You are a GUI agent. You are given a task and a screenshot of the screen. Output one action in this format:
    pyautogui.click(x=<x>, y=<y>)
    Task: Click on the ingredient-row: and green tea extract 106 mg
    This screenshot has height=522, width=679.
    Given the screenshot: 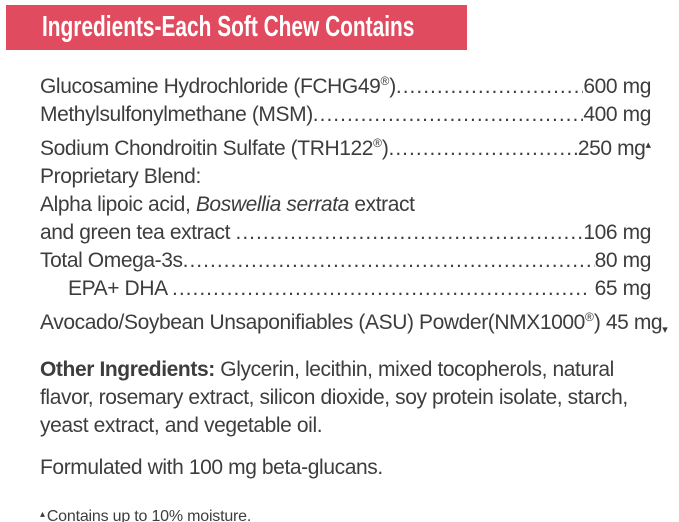 What is the action you would take?
    pyautogui.click(x=345, y=233)
    